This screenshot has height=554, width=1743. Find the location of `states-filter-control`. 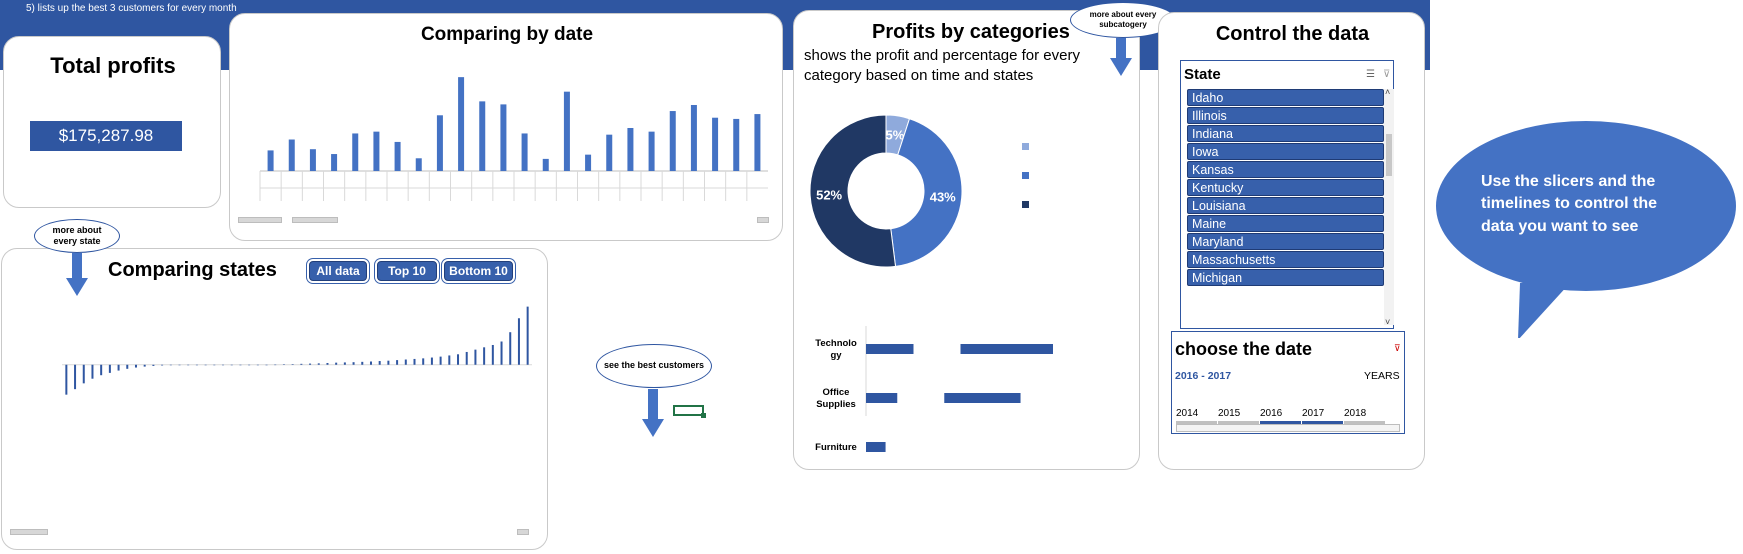

states-filter-control is located at coordinates (29, 532).